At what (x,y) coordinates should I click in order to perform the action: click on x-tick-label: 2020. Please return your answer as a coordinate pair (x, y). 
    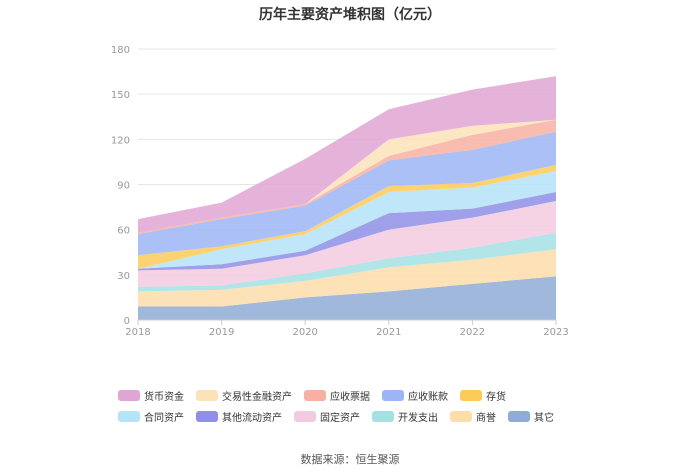
    Looking at the image, I should click on (304, 332).